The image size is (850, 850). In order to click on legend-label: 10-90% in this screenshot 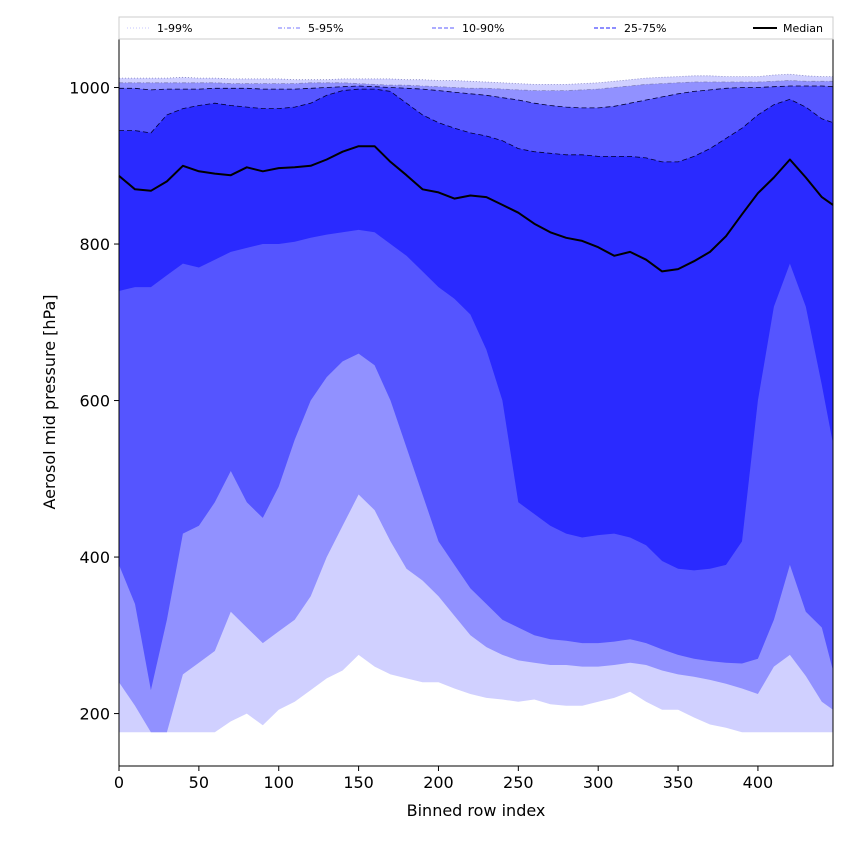, I will do `click(483, 28)`.